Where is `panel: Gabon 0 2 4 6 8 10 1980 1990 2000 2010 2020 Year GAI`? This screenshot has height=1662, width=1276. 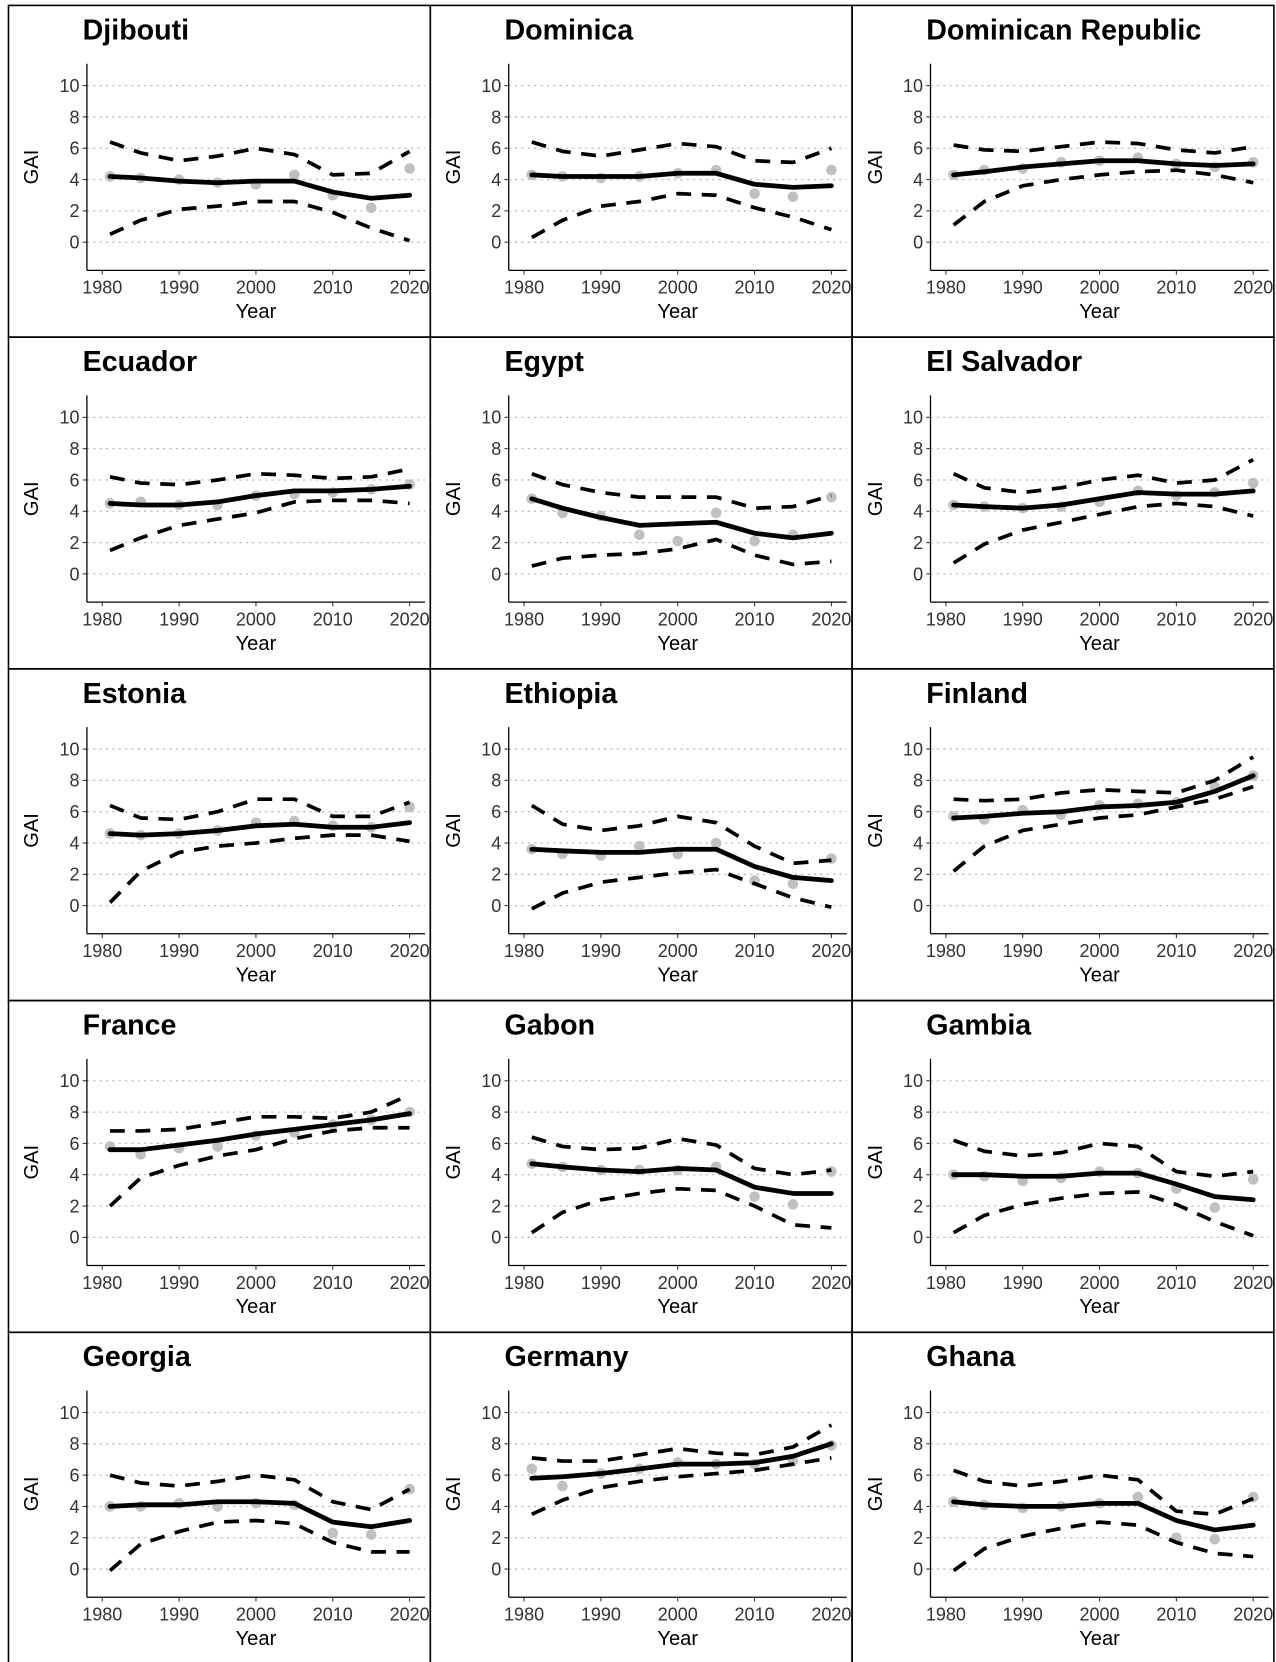 panel: Gabon 0 2 4 6 8 10 1980 1990 2000 2010 2020 Year GAI is located at coordinates (641, 1166).